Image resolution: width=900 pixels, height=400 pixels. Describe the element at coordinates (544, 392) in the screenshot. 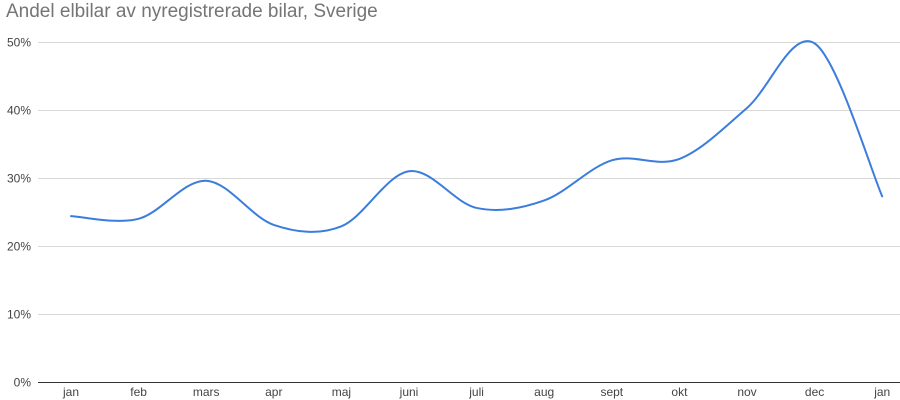

I see `x-tick-label: aug` at that location.